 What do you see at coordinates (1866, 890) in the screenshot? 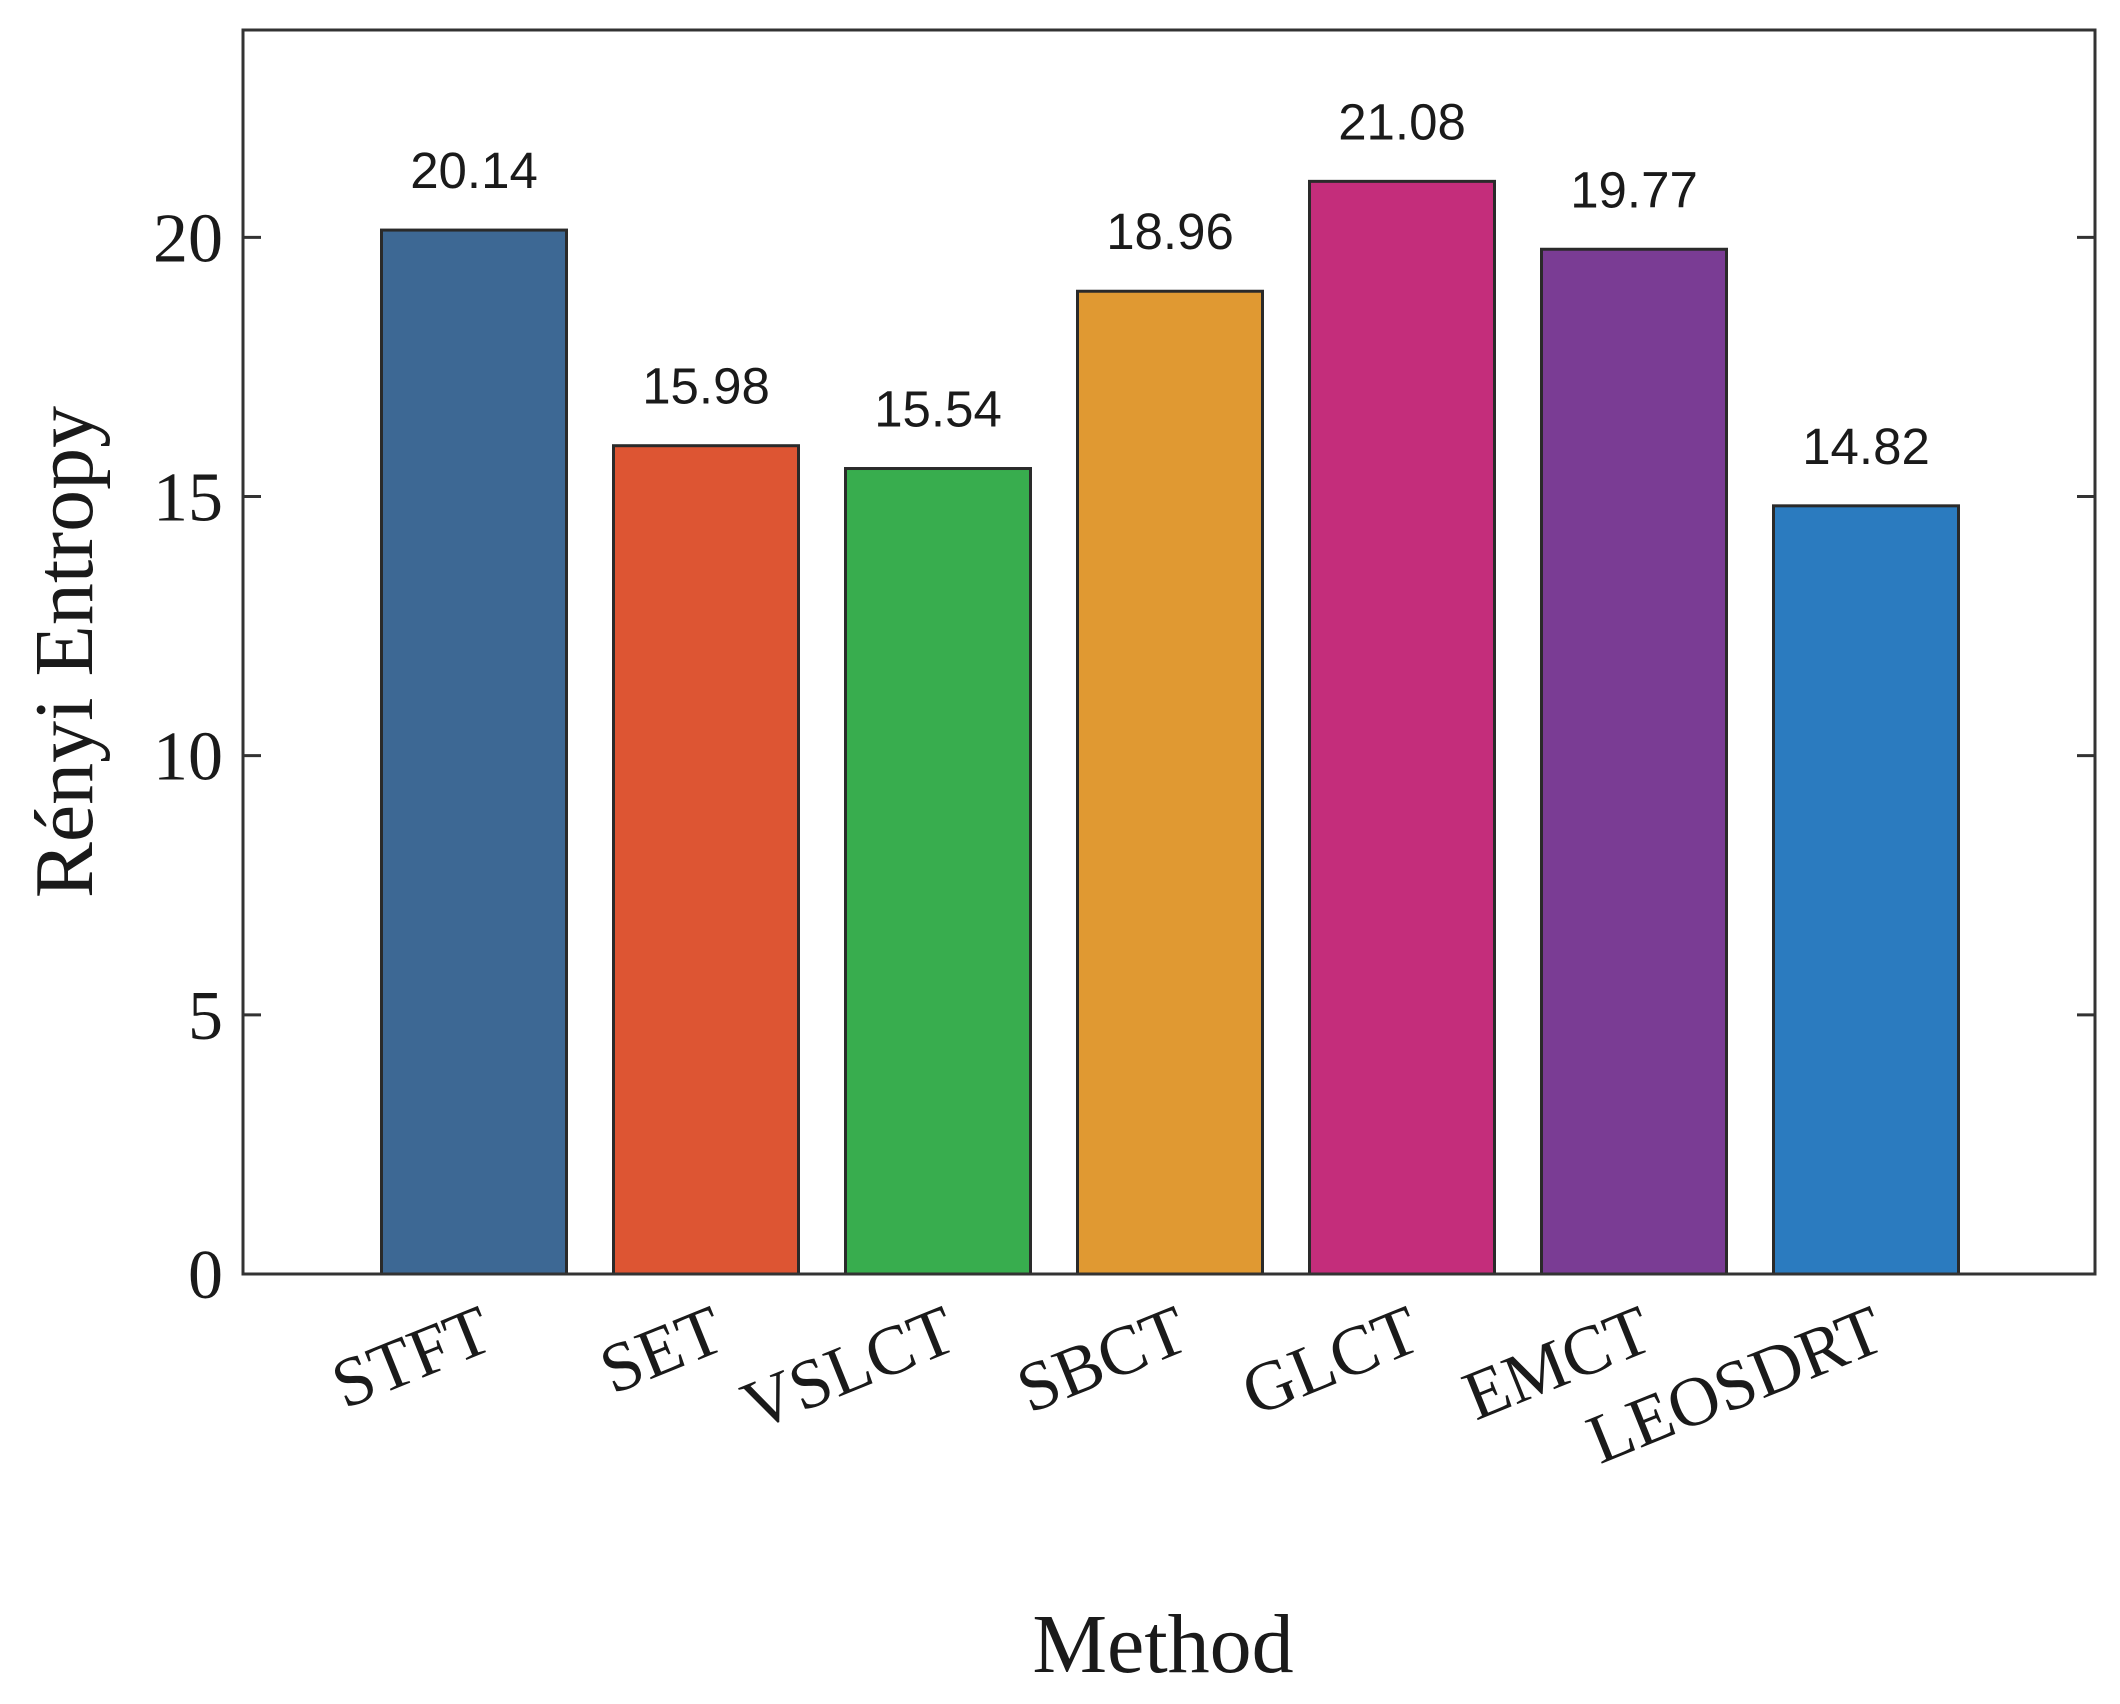
I see `bar-leosdrt` at bounding box center [1866, 890].